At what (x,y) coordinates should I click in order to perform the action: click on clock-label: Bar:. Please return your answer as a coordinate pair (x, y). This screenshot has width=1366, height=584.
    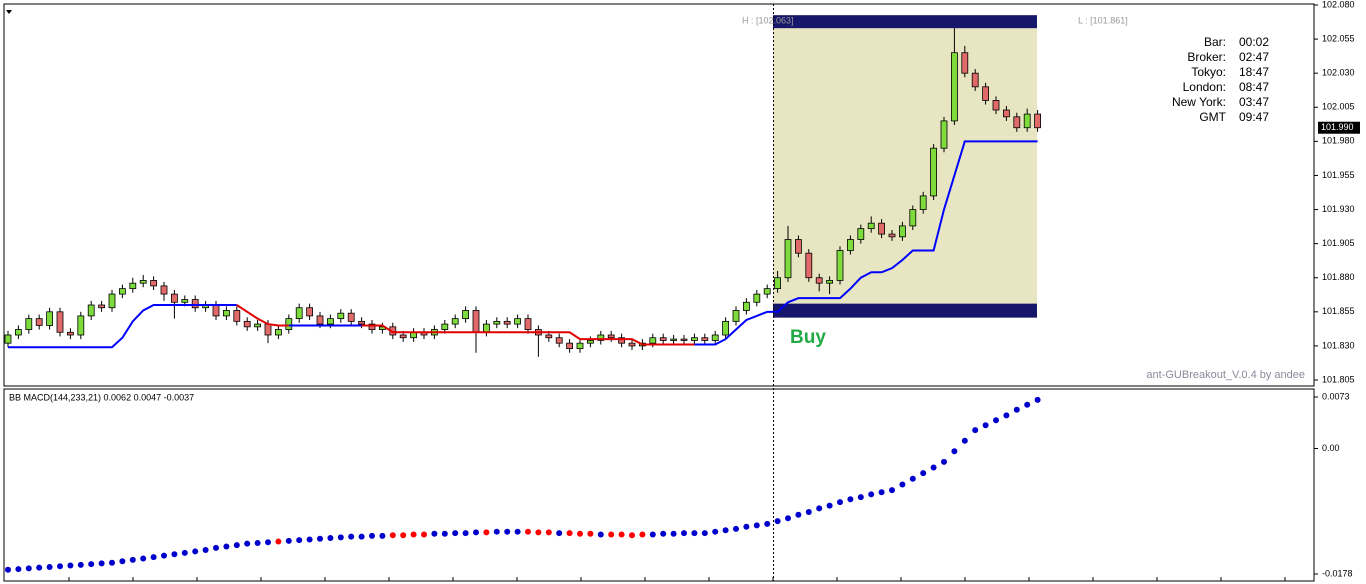
    Looking at the image, I should click on (1215, 42).